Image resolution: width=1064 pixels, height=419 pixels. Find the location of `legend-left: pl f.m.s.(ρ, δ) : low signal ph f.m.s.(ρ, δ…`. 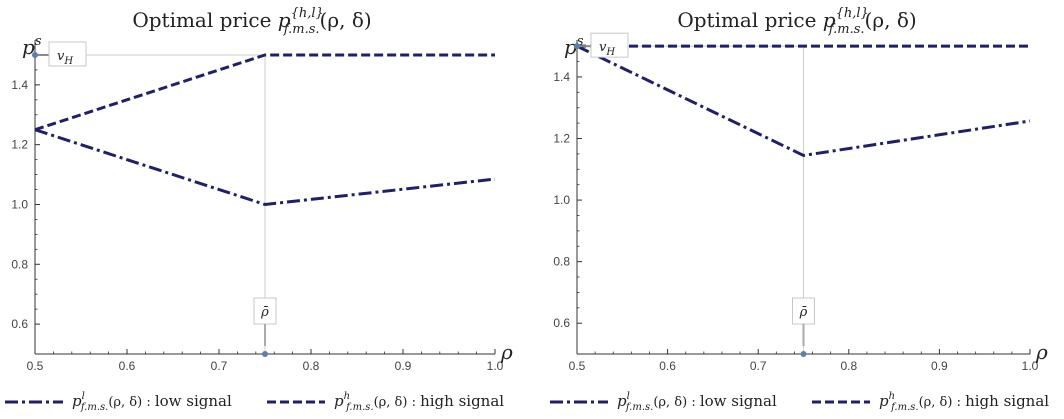

legend-left: pl f.m.s.(ρ, δ) : low signal ph f.m.s.(ρ, δ… is located at coordinates (254, 402).